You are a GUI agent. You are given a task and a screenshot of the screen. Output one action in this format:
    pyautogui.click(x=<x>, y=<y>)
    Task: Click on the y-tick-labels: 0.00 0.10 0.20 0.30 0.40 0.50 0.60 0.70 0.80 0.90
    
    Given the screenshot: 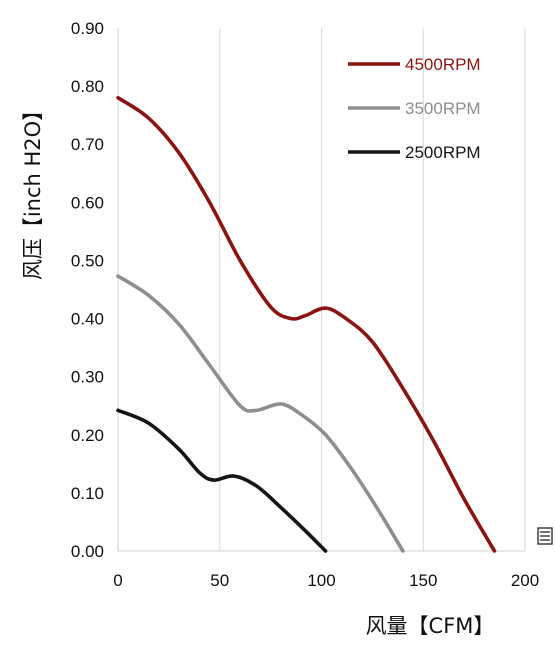 What is the action you would take?
    pyautogui.click(x=87, y=290)
    